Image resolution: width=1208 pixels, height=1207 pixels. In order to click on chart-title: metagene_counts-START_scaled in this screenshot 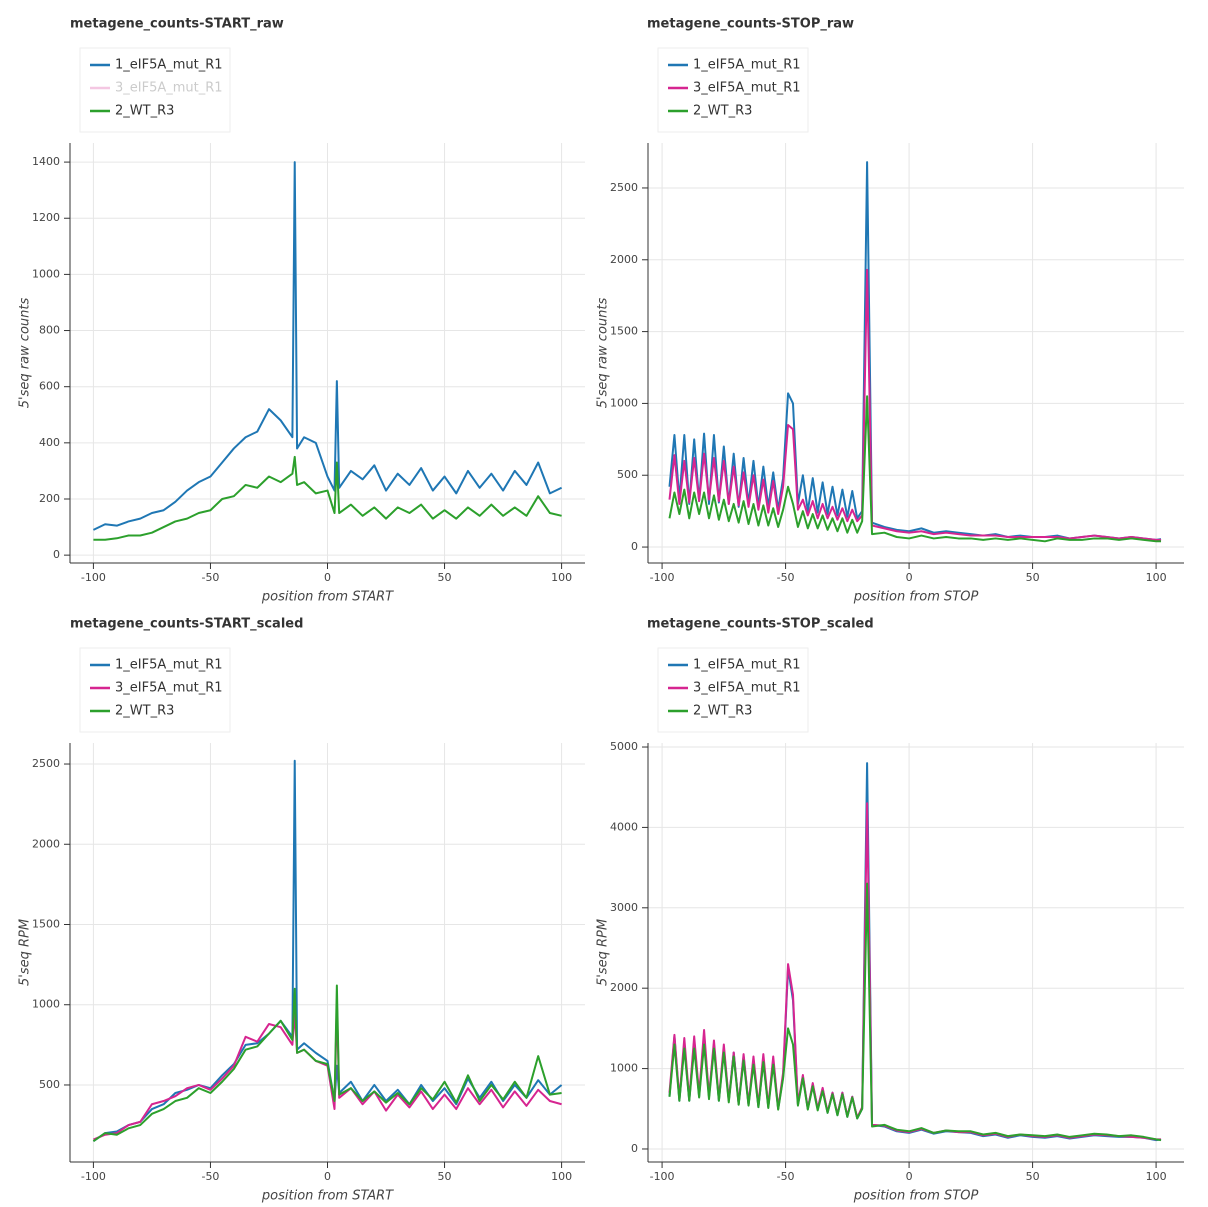, I will do `click(186, 624)`.